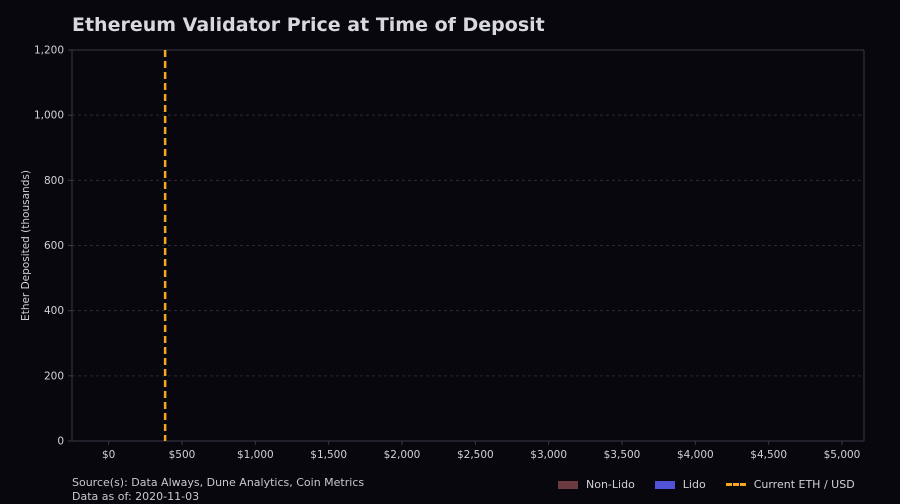  I want to click on legend-swatch-non-lido, so click(568, 484).